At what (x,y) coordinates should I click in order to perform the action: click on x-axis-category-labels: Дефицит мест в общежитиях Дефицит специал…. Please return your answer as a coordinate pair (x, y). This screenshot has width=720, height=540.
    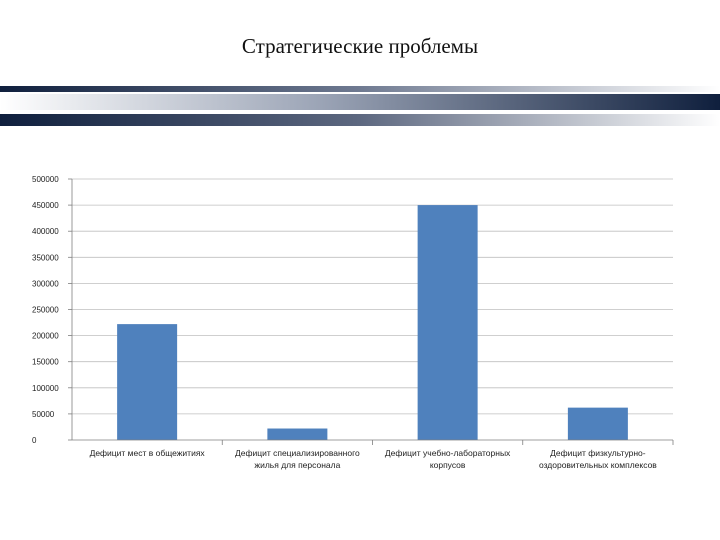
    Looking at the image, I should click on (374, 459).